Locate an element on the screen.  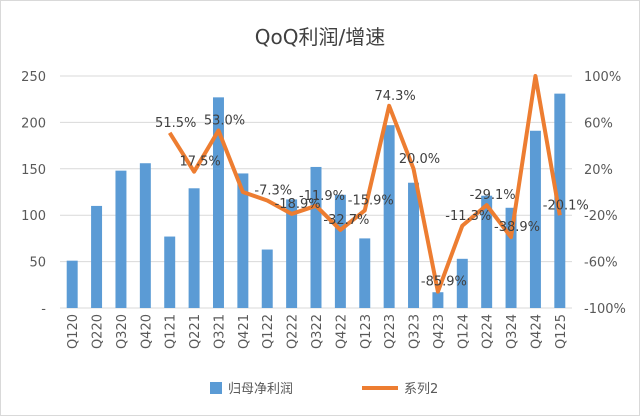
y-left-tick-label: 100 is located at coordinates (33, 216).